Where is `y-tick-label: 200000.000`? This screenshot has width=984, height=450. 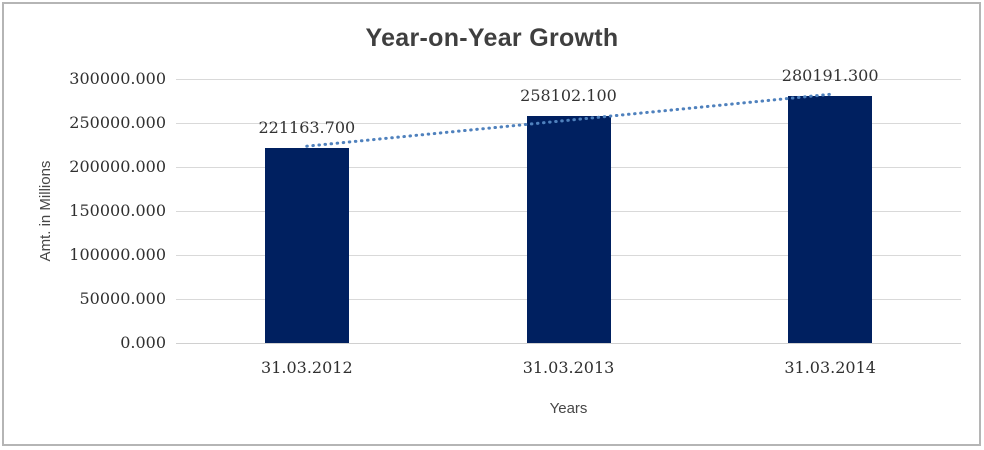 y-tick-label: 200000.000 is located at coordinates (117, 166).